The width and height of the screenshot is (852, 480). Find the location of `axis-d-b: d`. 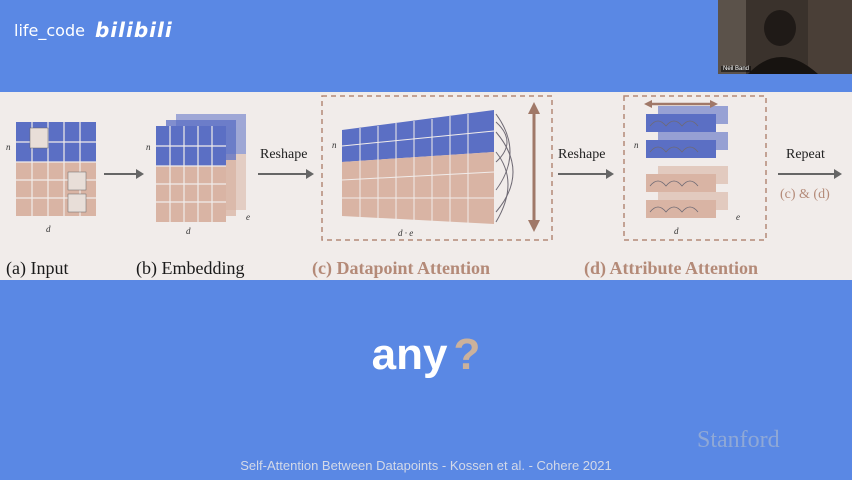

axis-d-b: d is located at coordinates (188, 231).